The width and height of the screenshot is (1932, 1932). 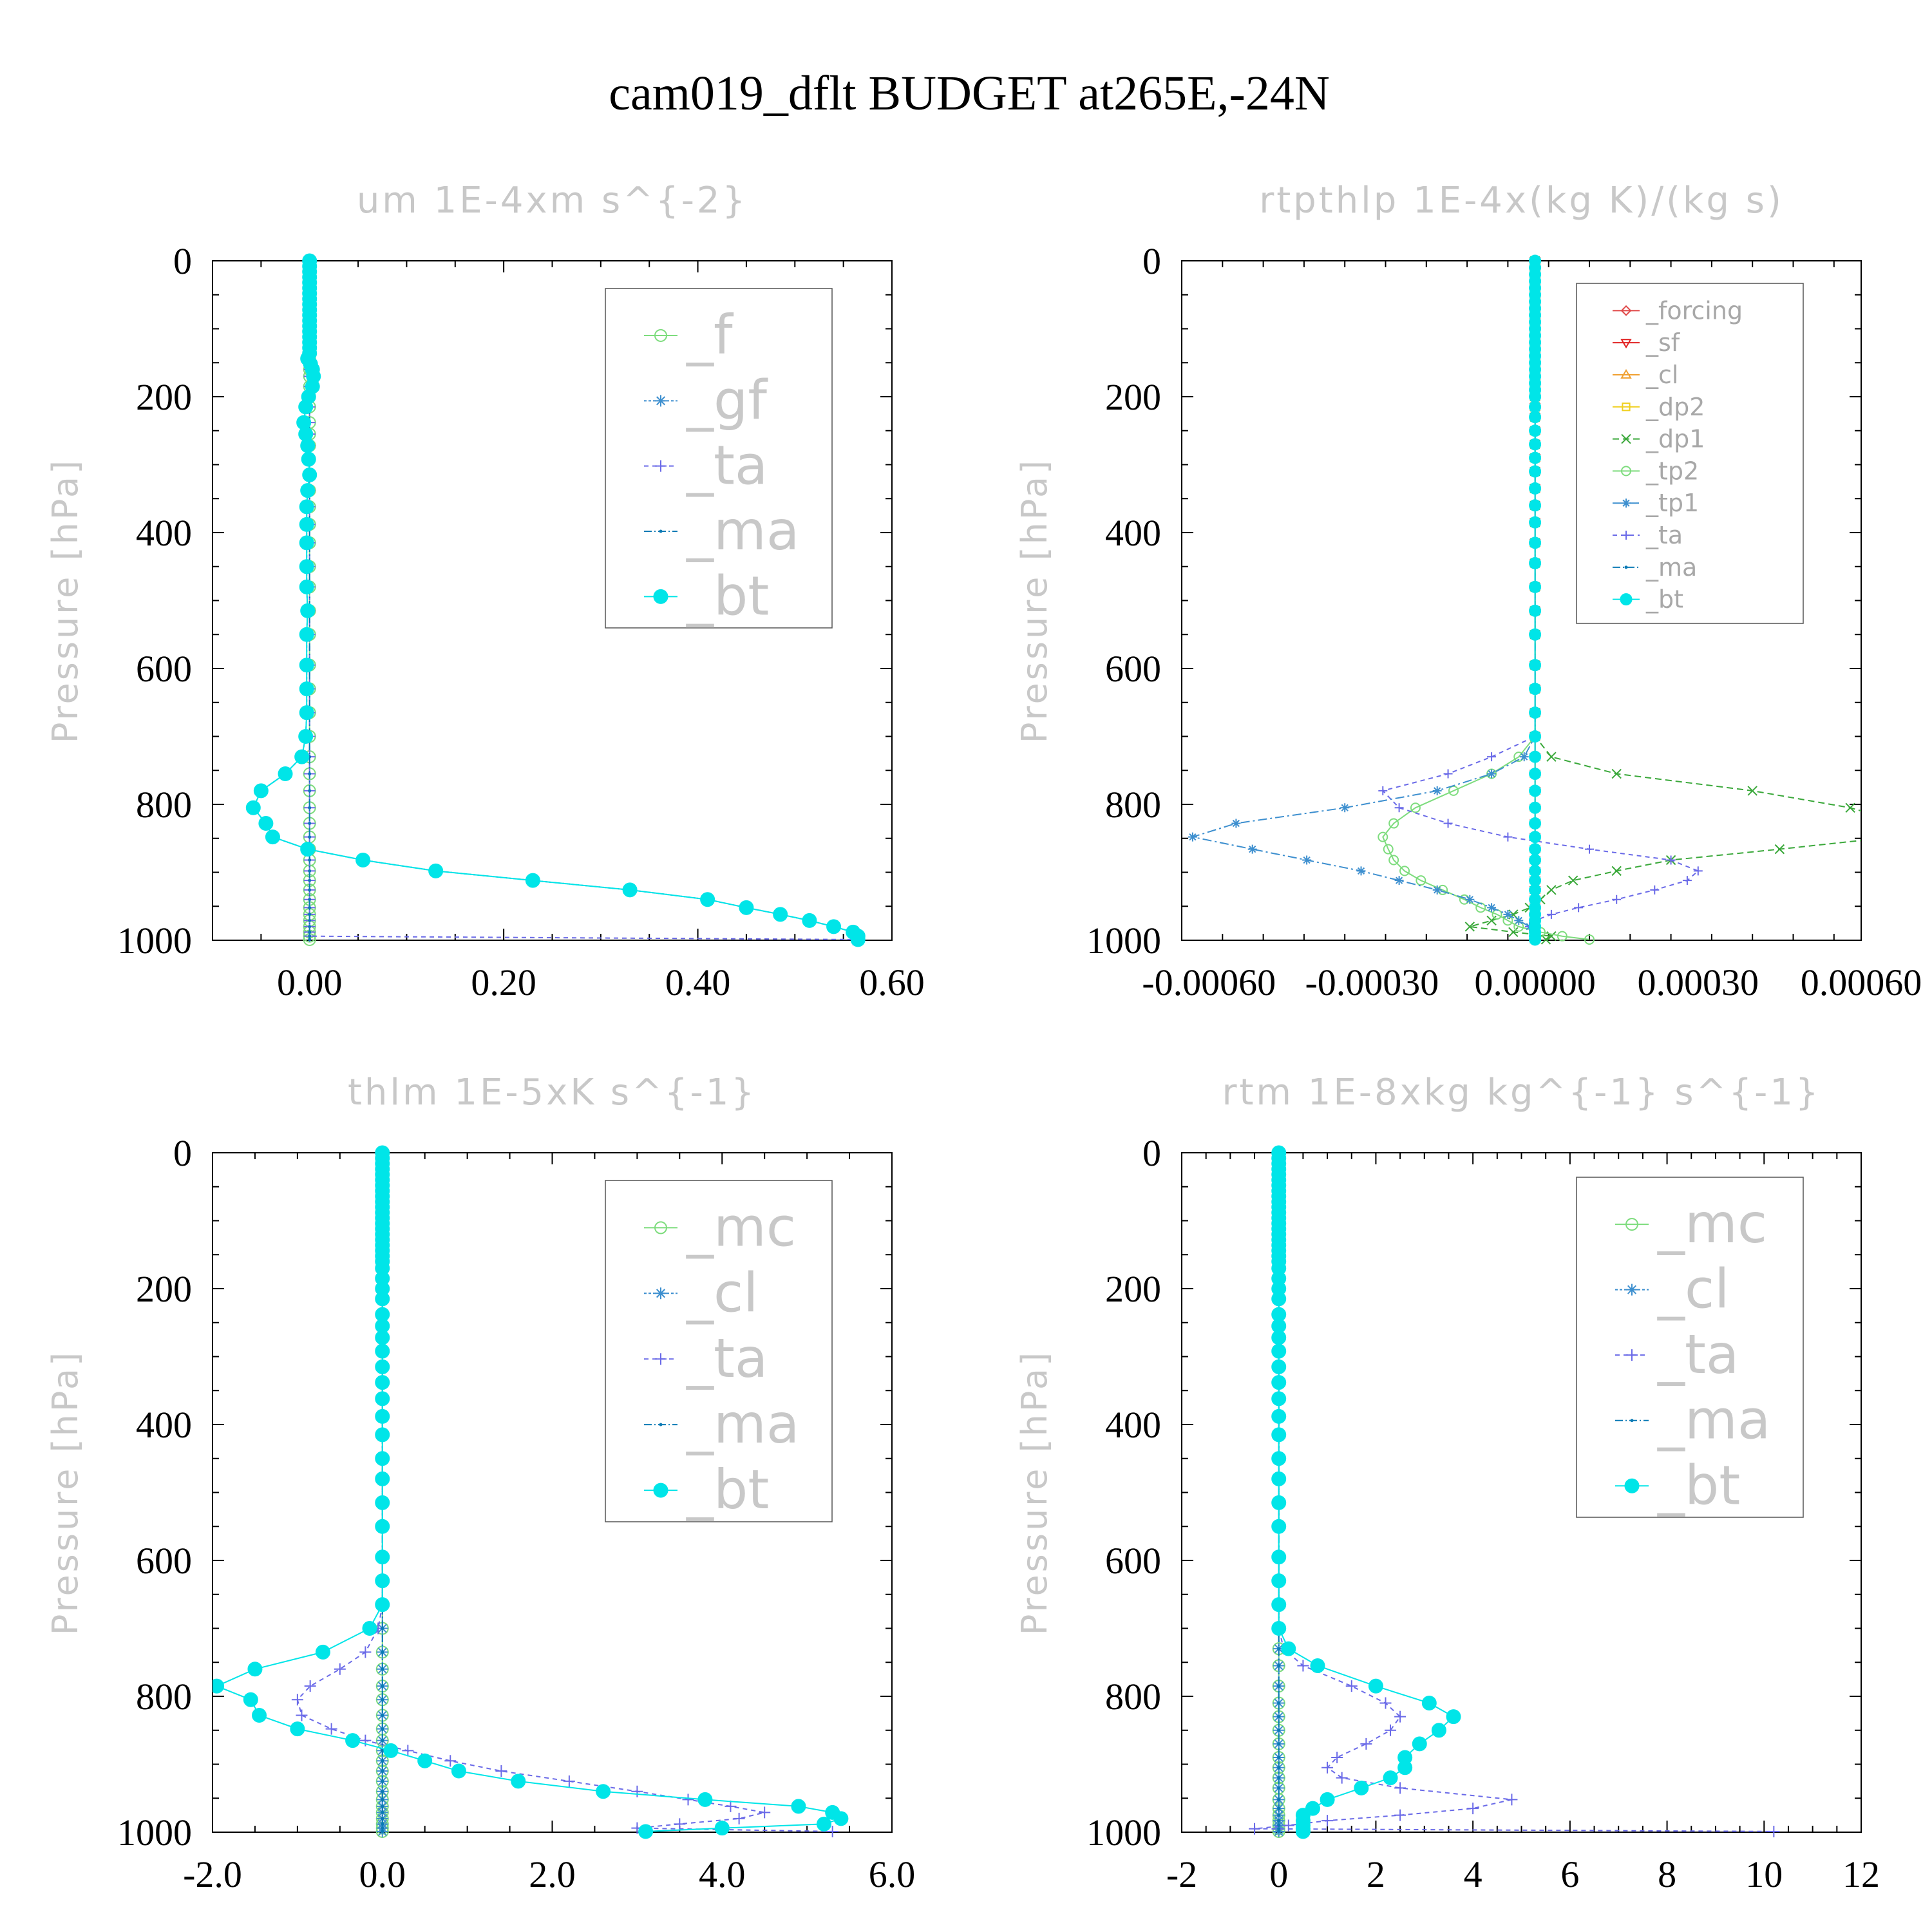 I want to click on legend-label: _gf, so click(x=727, y=399).